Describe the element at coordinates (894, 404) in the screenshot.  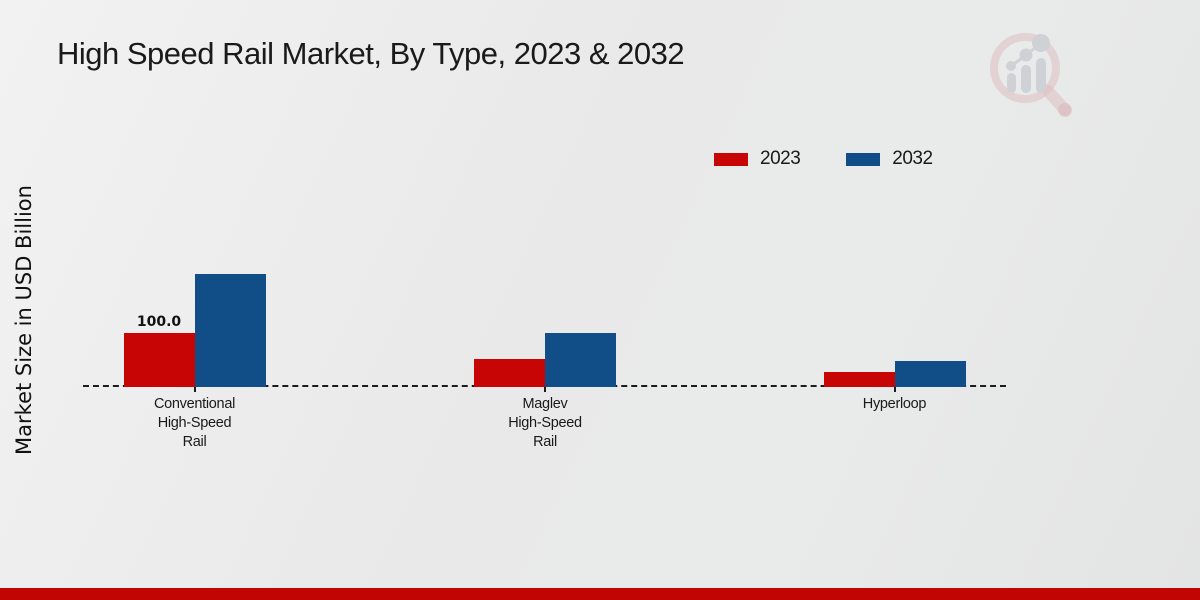
I see `category-label: Hyperloop` at that location.